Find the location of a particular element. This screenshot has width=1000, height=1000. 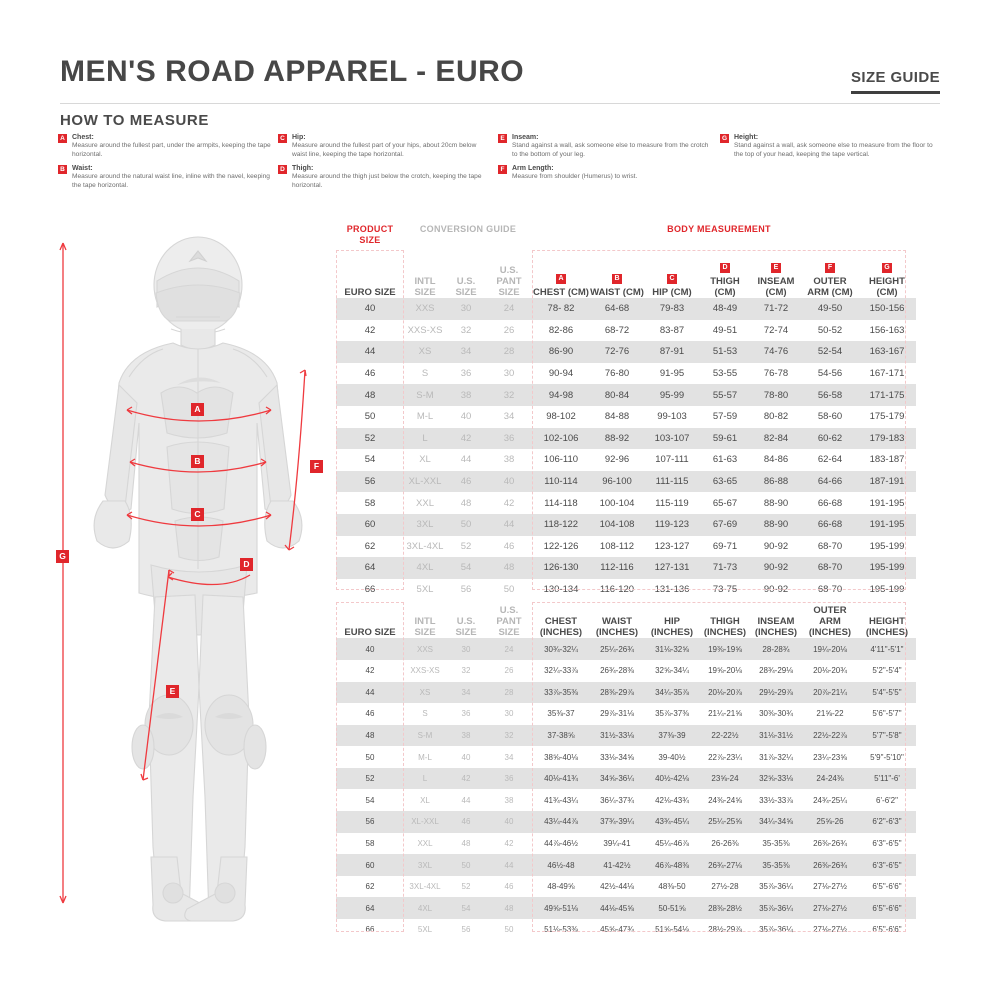

table-cell: 171-175 is located at coordinates (887, 395).